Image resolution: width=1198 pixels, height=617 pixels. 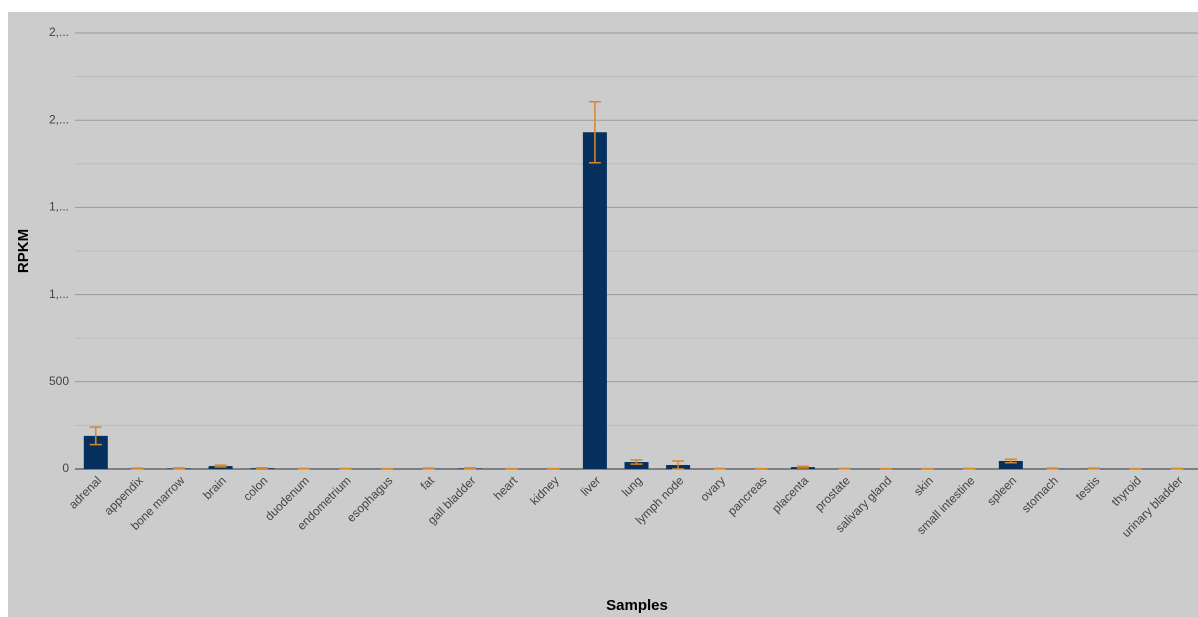 What do you see at coordinates (637, 605) in the screenshot?
I see `x-axis-title: Samples` at bounding box center [637, 605].